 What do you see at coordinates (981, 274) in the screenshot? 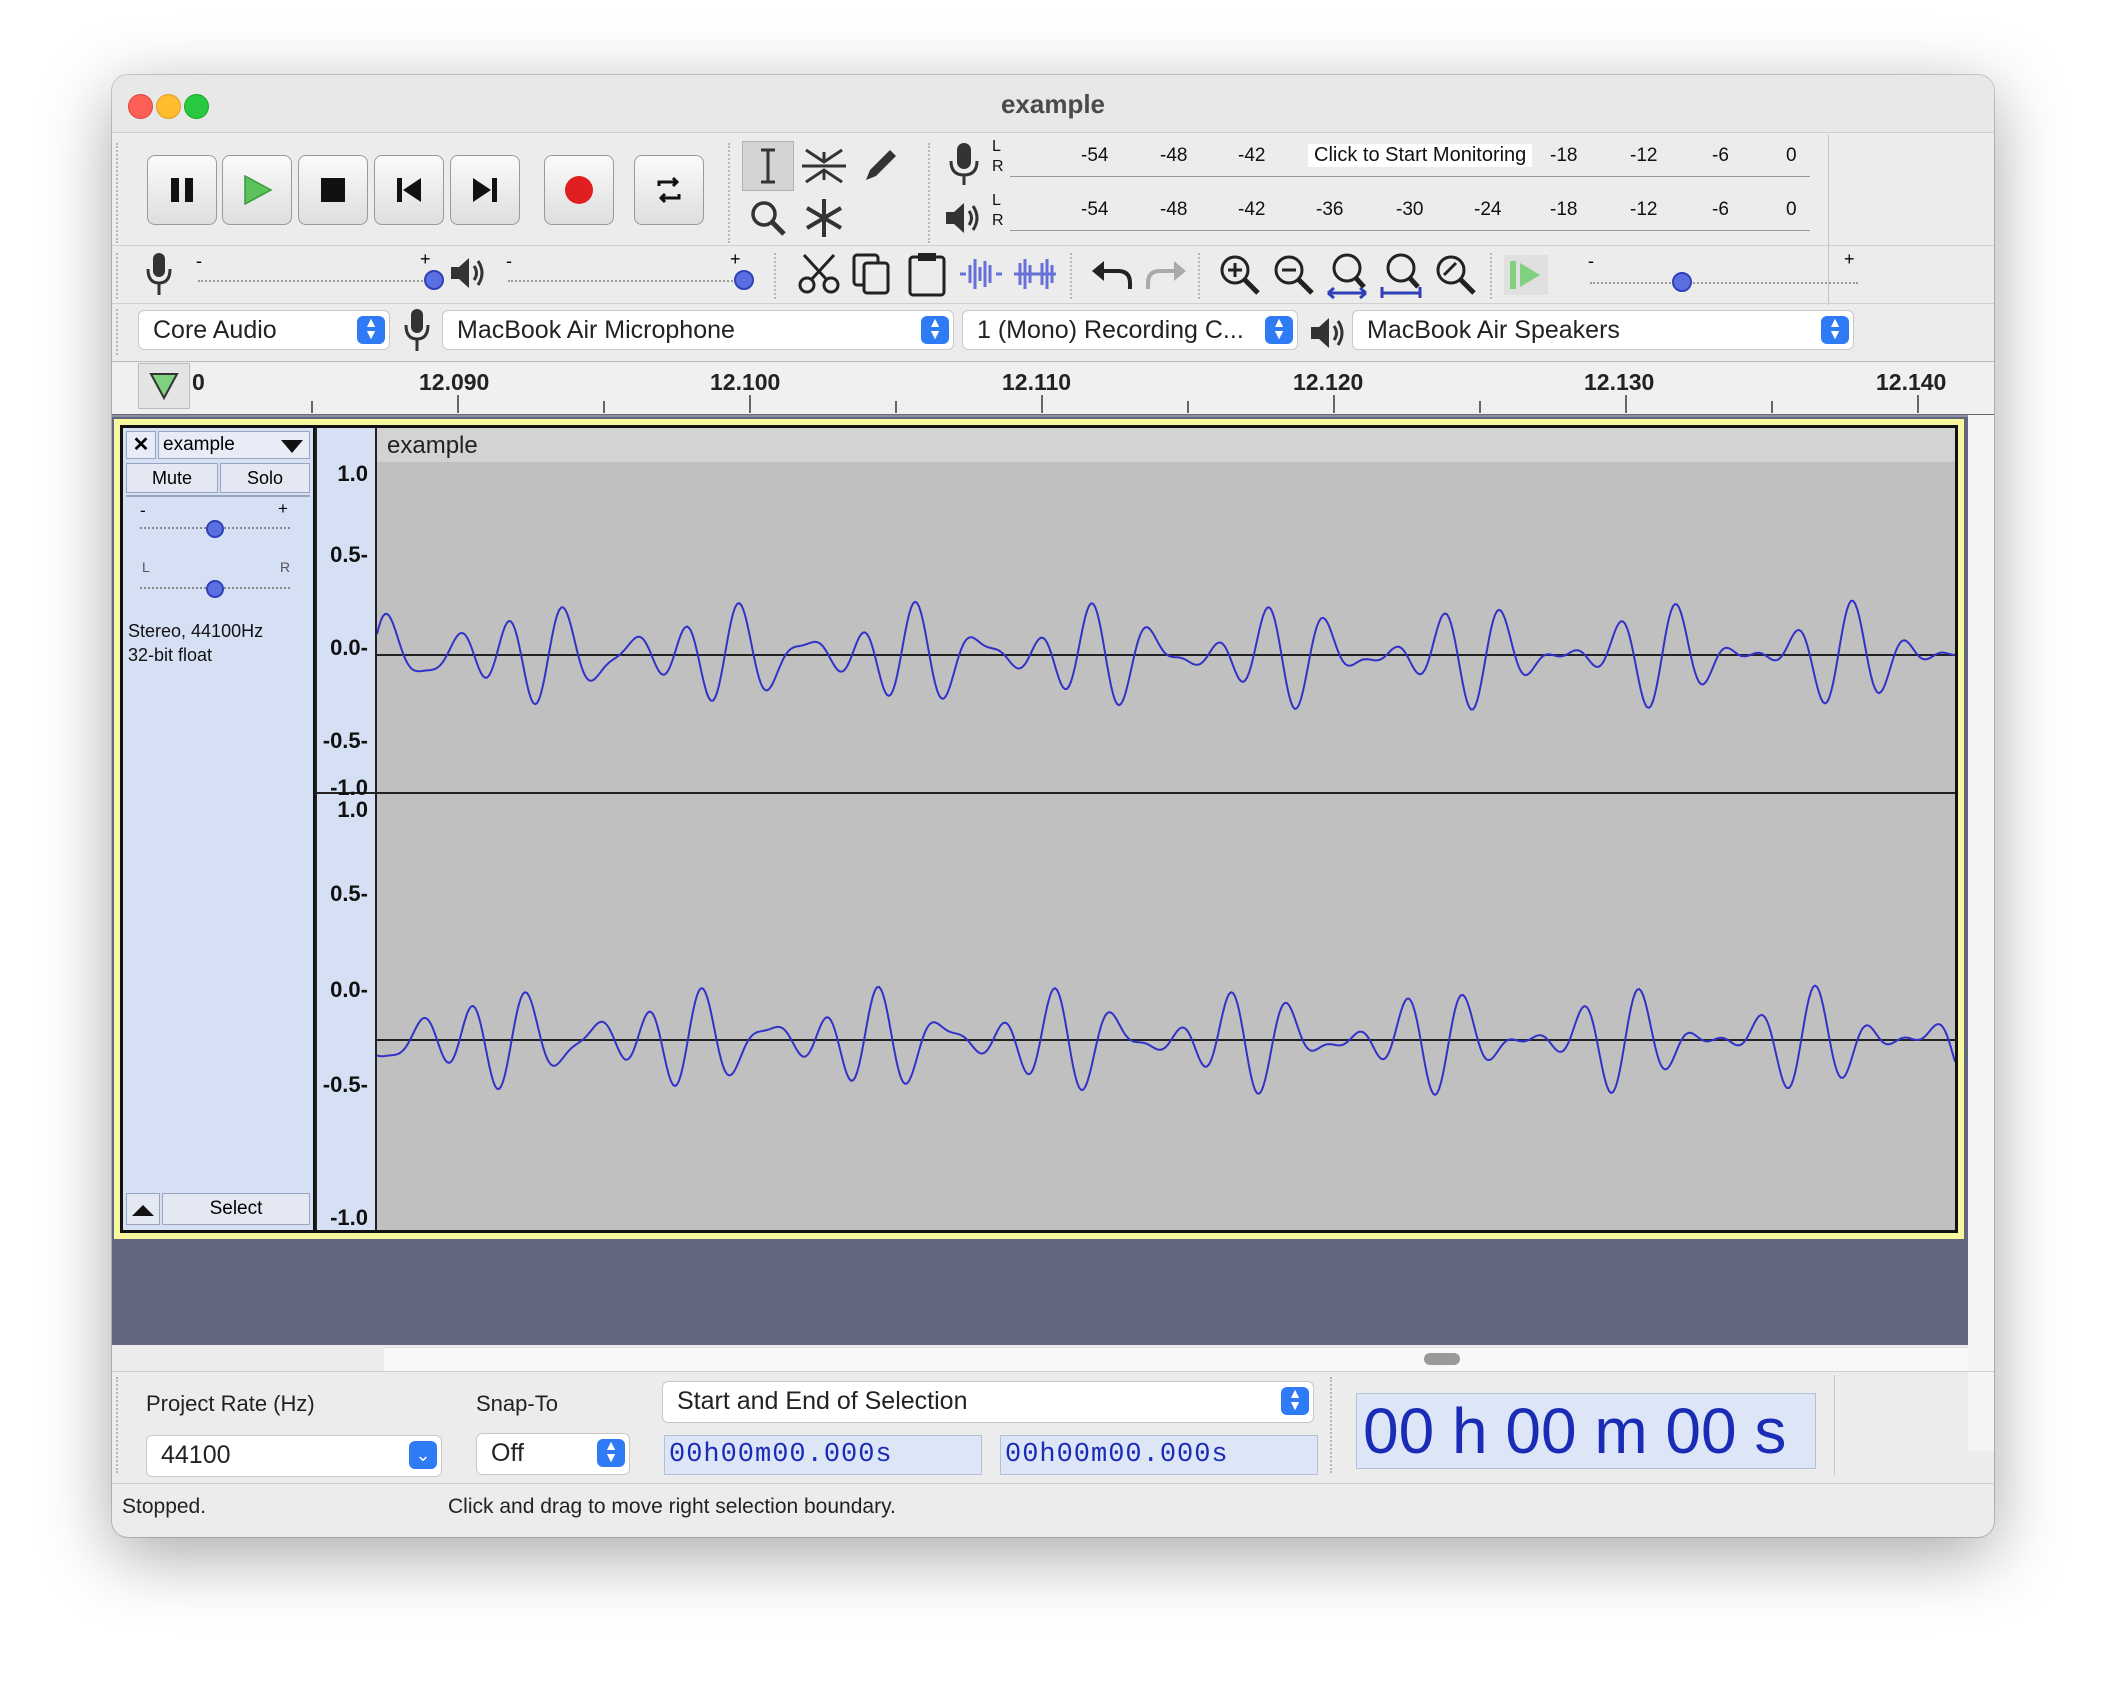
I see `trim-audio-button` at bounding box center [981, 274].